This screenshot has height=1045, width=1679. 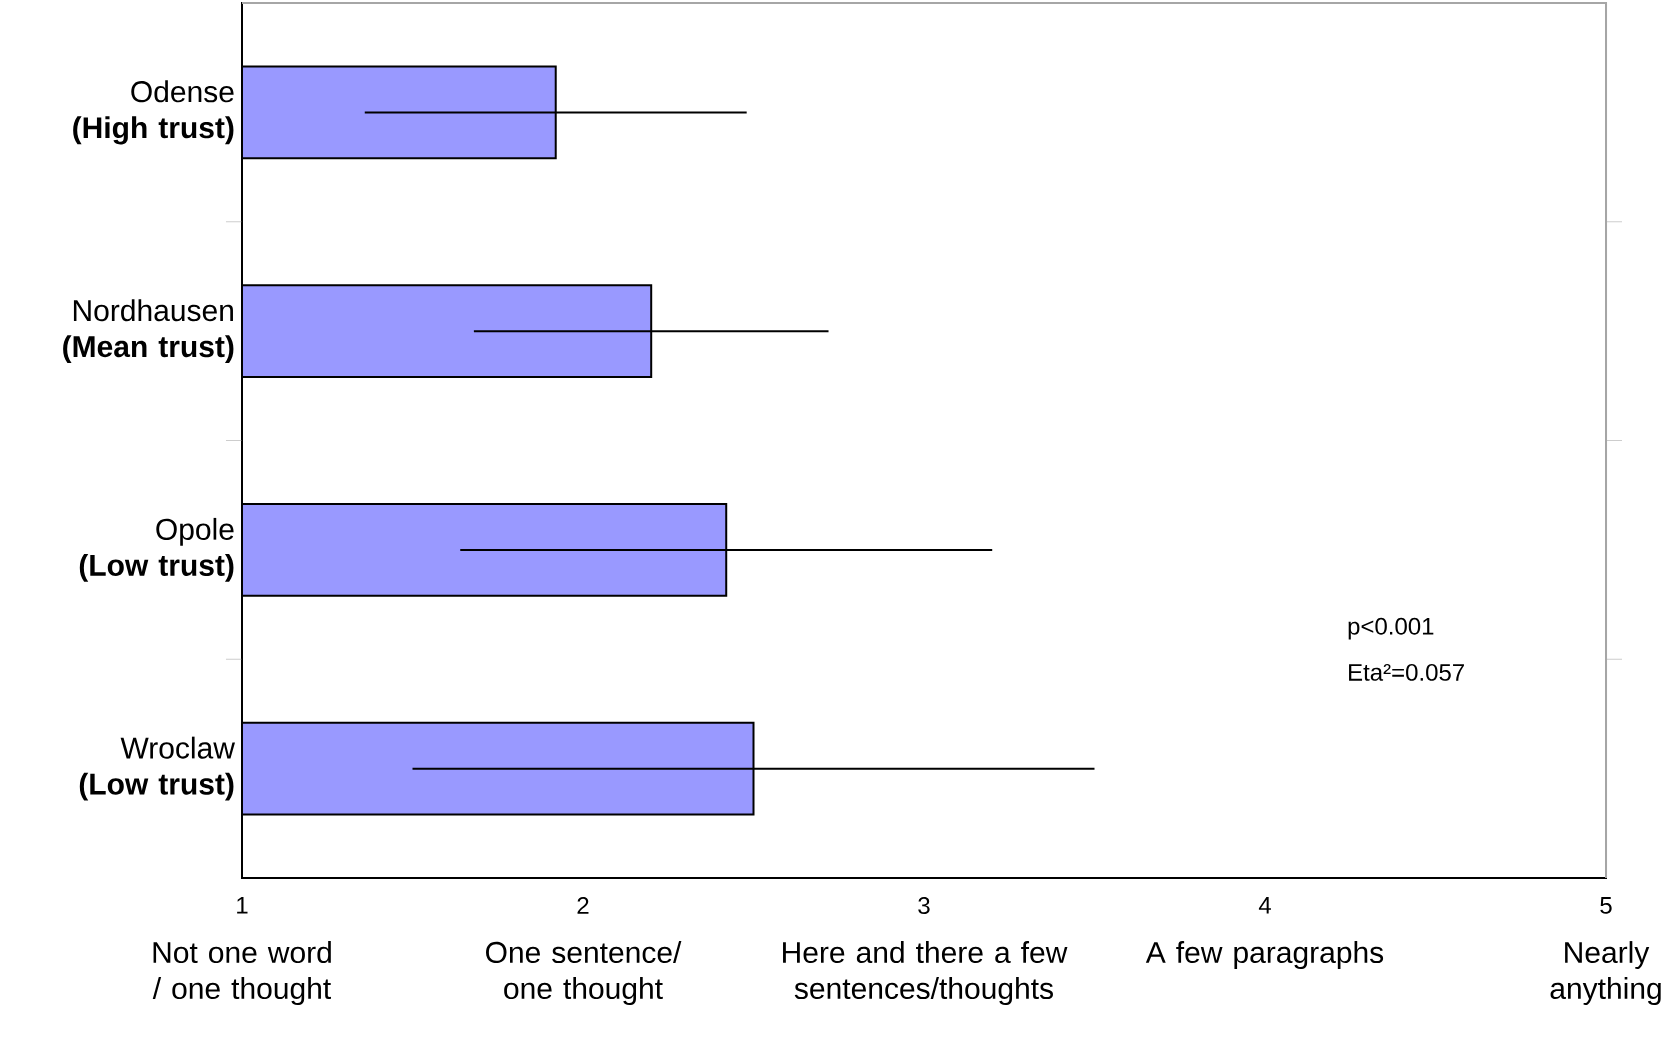 I want to click on y-tick-label: Opole (Low trust), so click(x=156, y=549).